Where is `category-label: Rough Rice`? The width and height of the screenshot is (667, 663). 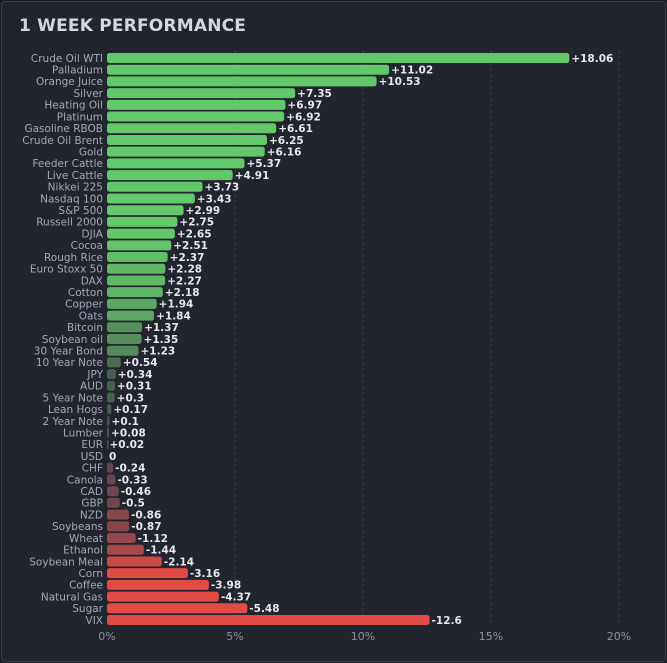
category-label: Rough Rice is located at coordinates (73, 258).